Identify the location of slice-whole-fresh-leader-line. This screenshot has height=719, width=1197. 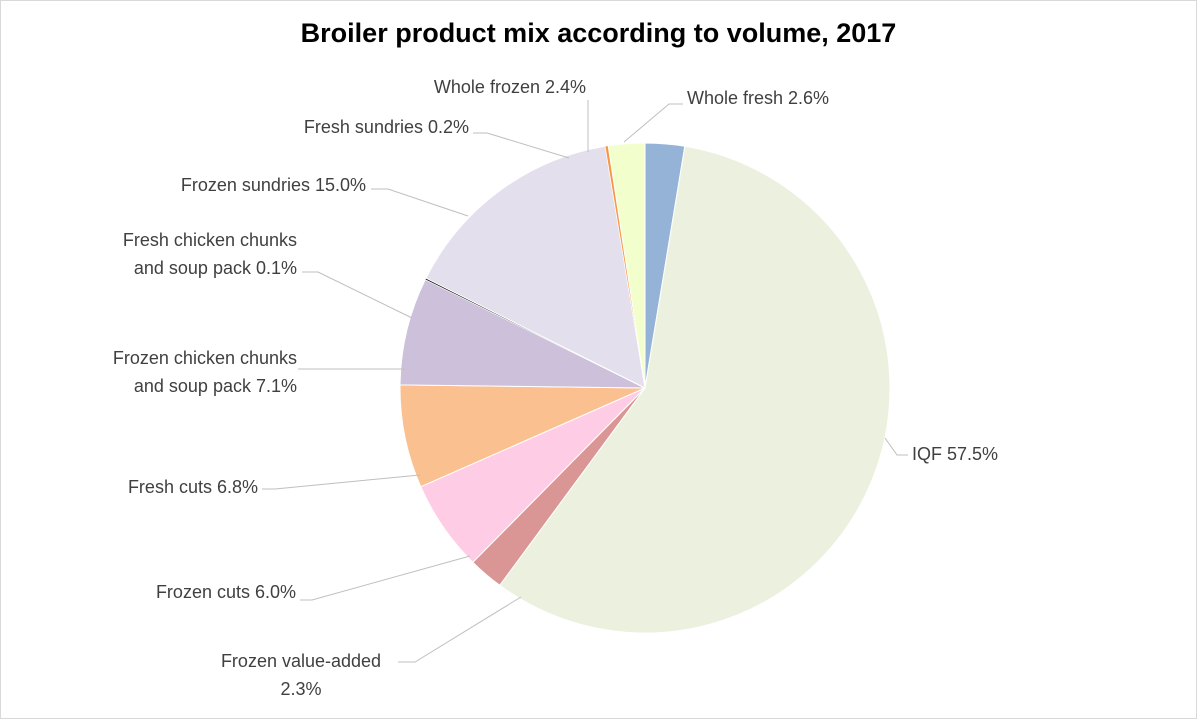
(653, 123).